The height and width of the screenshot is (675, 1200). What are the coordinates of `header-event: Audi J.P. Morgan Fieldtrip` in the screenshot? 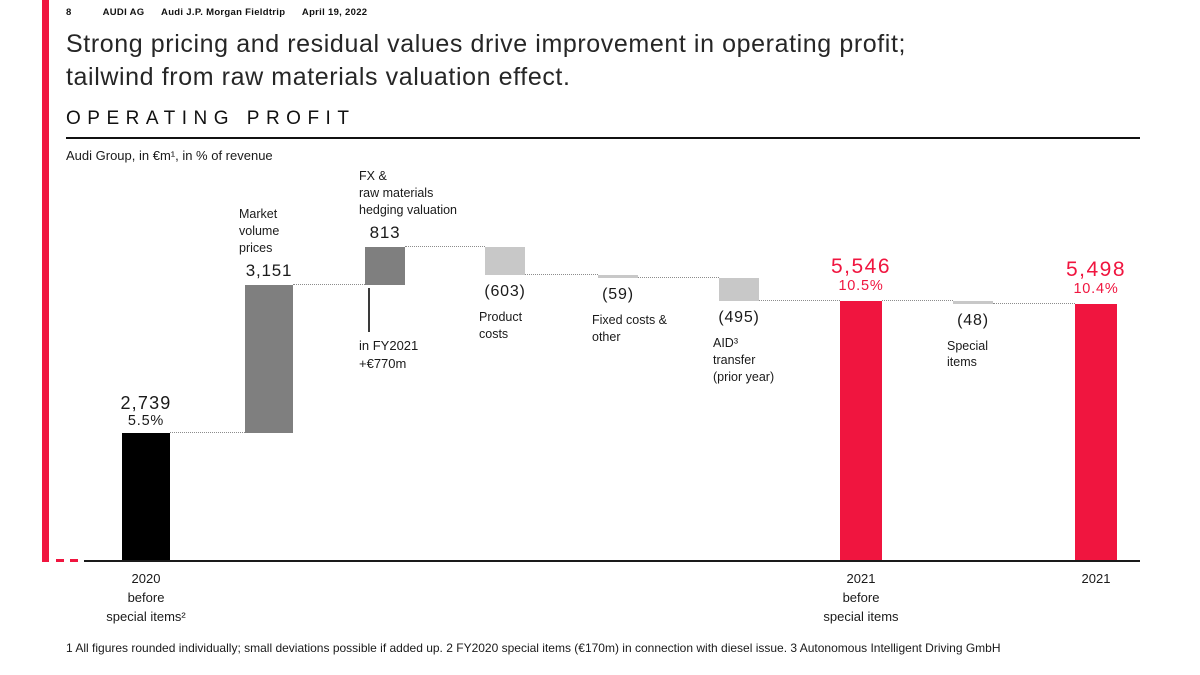 It's located at (223, 12).